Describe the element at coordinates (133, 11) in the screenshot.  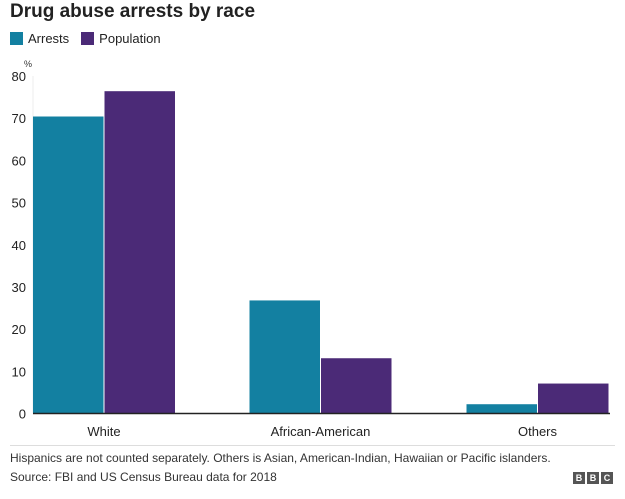
I see `chart-title: Drug abuse arrests by race` at that location.